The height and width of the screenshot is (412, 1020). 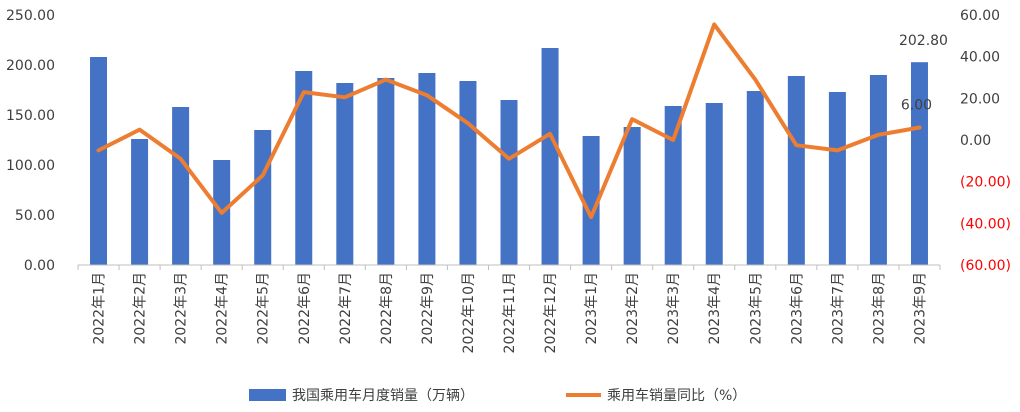 What do you see at coordinates (797, 308) in the screenshot?
I see `x-category-label: 2023年6月` at bounding box center [797, 308].